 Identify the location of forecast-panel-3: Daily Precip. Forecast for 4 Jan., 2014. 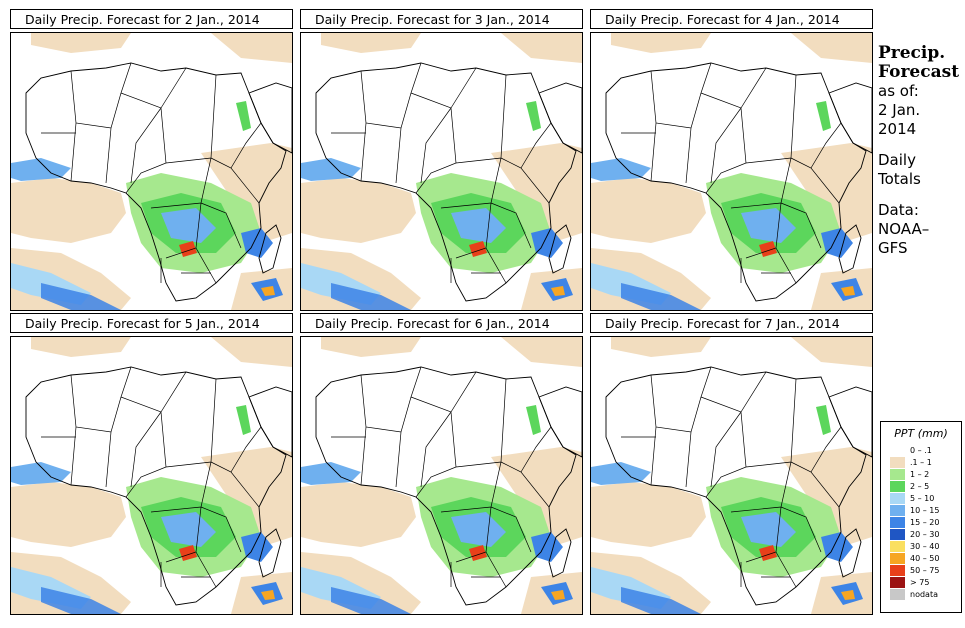
(731, 160).